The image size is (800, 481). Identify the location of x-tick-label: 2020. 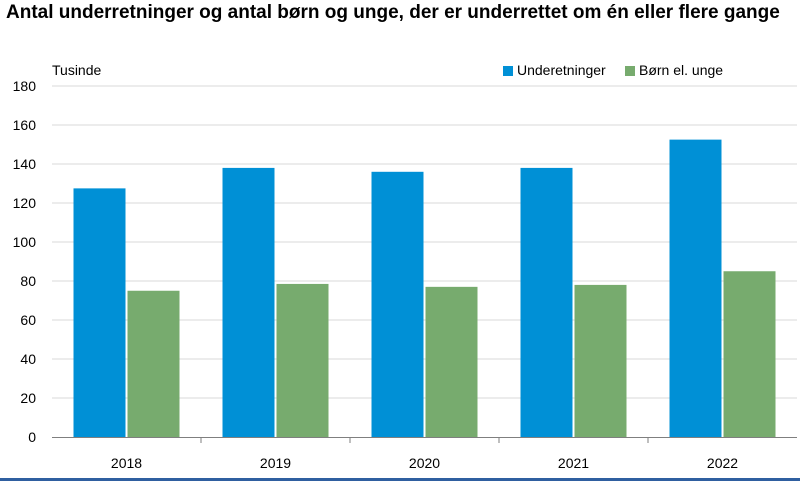
(424, 463).